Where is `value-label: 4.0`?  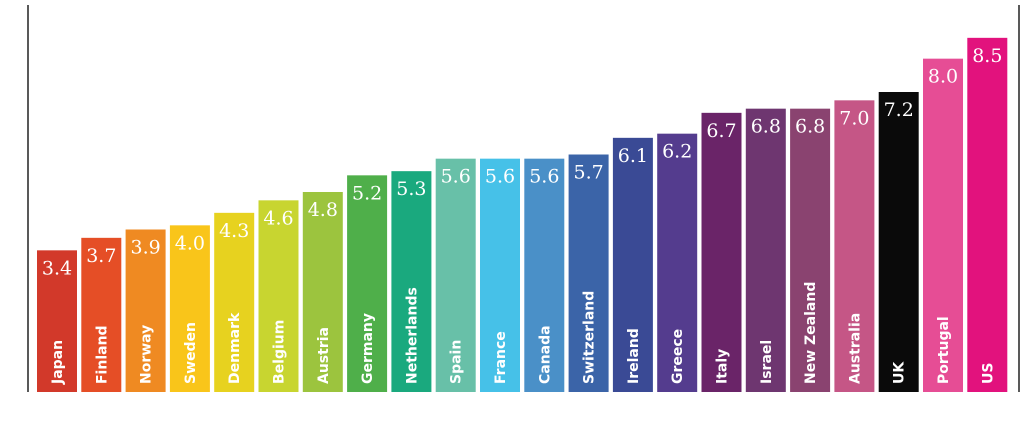
value-label: 4.0 is located at coordinates (190, 243).